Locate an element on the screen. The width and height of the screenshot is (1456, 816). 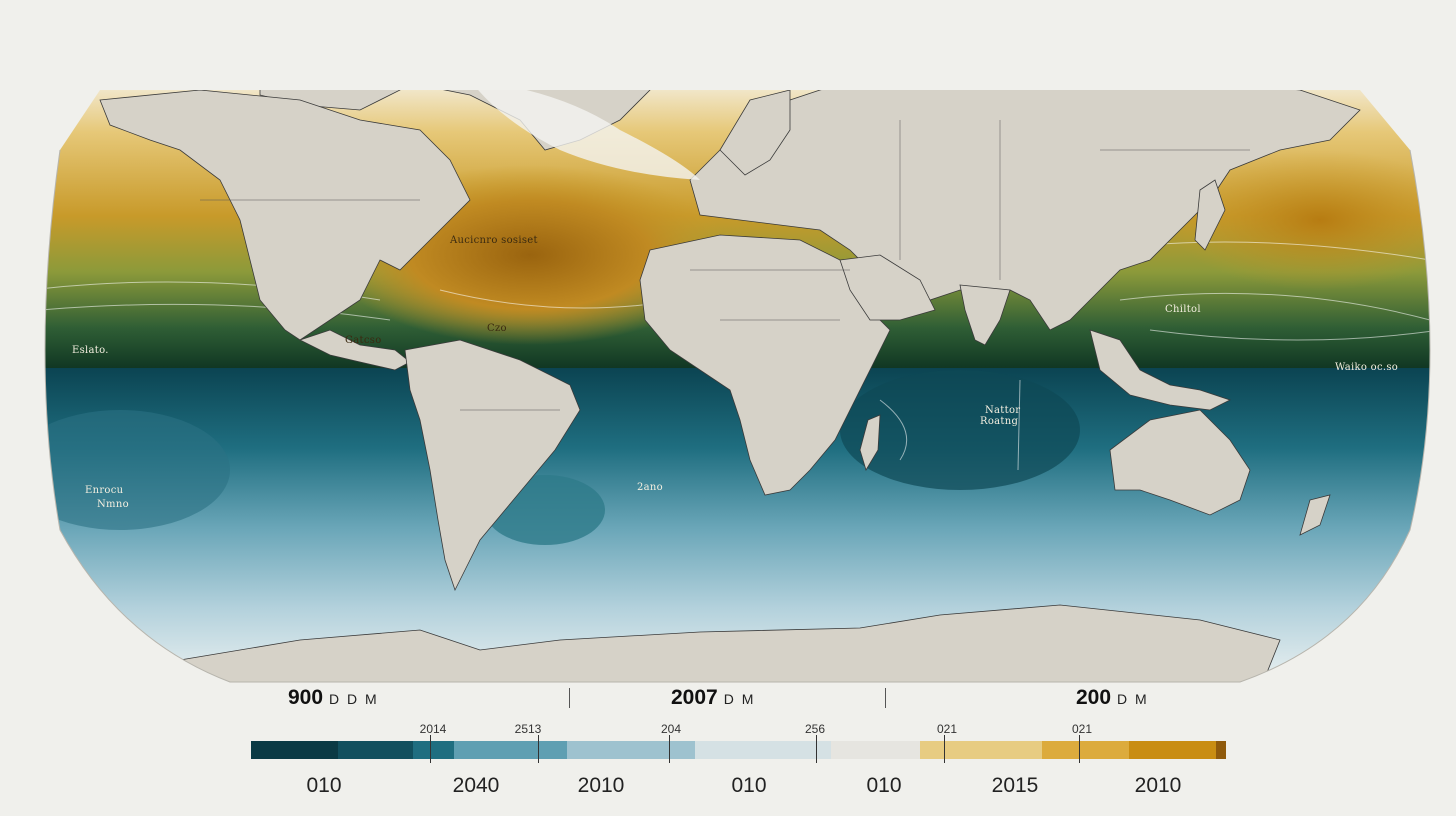
map-label: Roatng is located at coordinates (999, 421).